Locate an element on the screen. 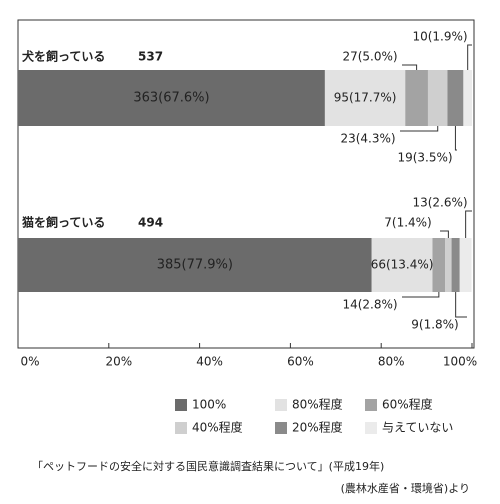  x-tick-label: 100% is located at coordinates (460, 362).